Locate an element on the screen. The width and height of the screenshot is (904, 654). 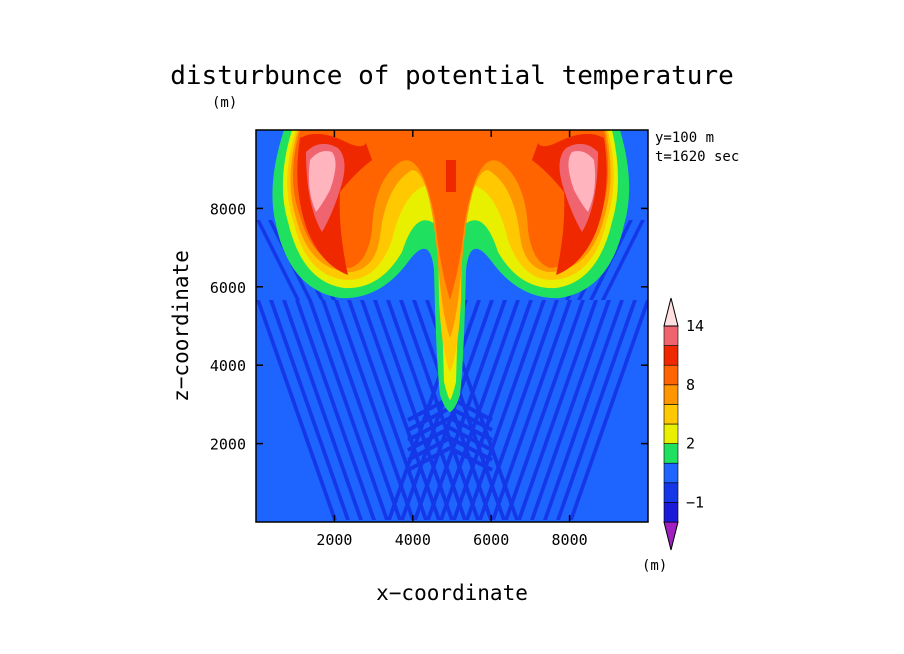
x-tick-label: 6000 is located at coordinates (491, 540).